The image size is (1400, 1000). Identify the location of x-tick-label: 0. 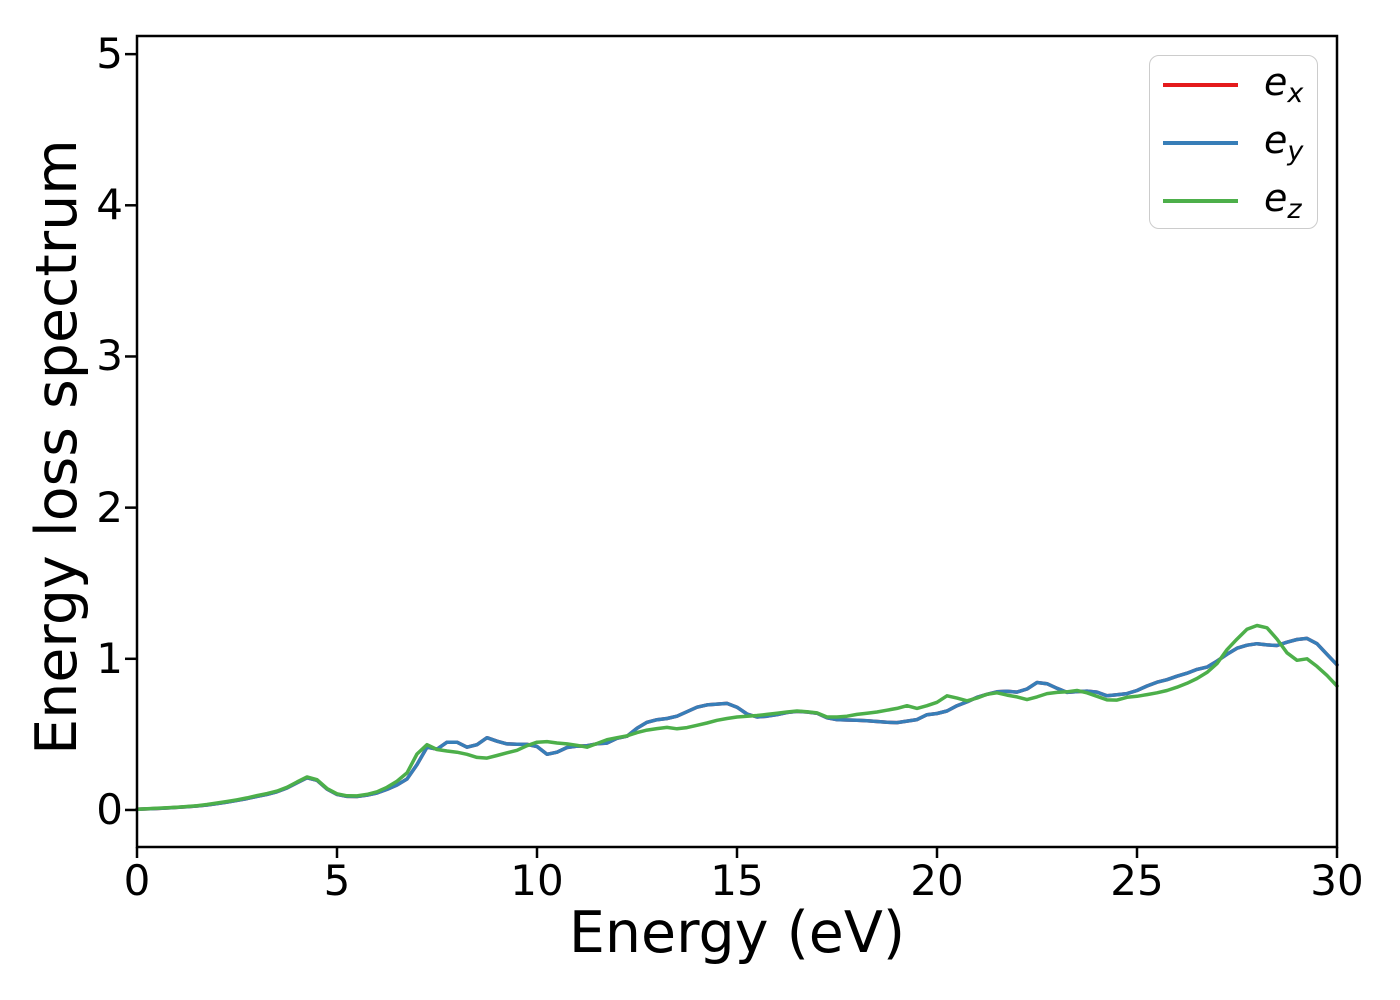
(137, 880).